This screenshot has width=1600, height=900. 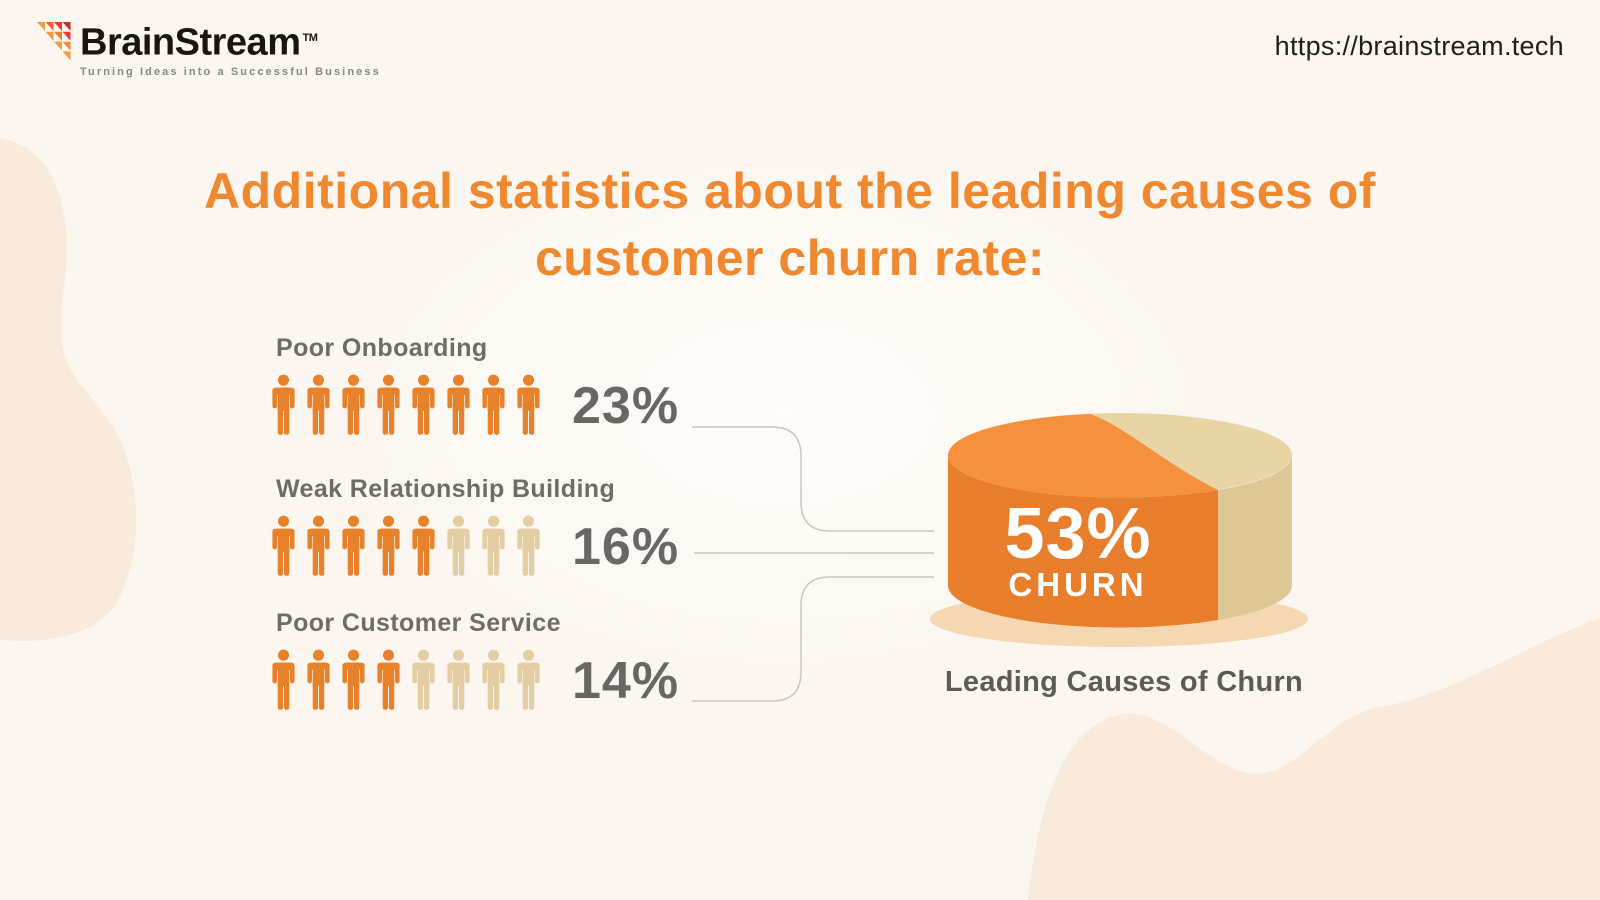 I want to click on pie-center-word: CHURN, so click(x=1077, y=584).